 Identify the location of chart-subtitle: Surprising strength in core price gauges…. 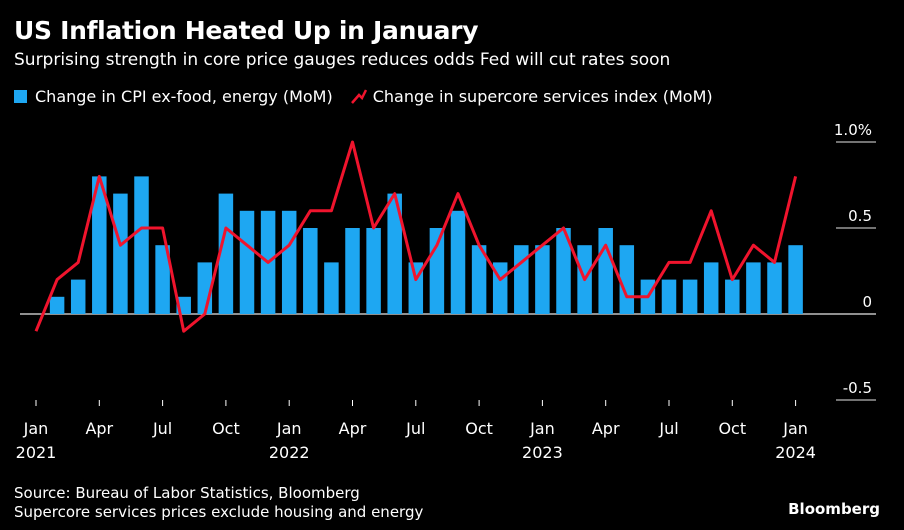
(342, 60).